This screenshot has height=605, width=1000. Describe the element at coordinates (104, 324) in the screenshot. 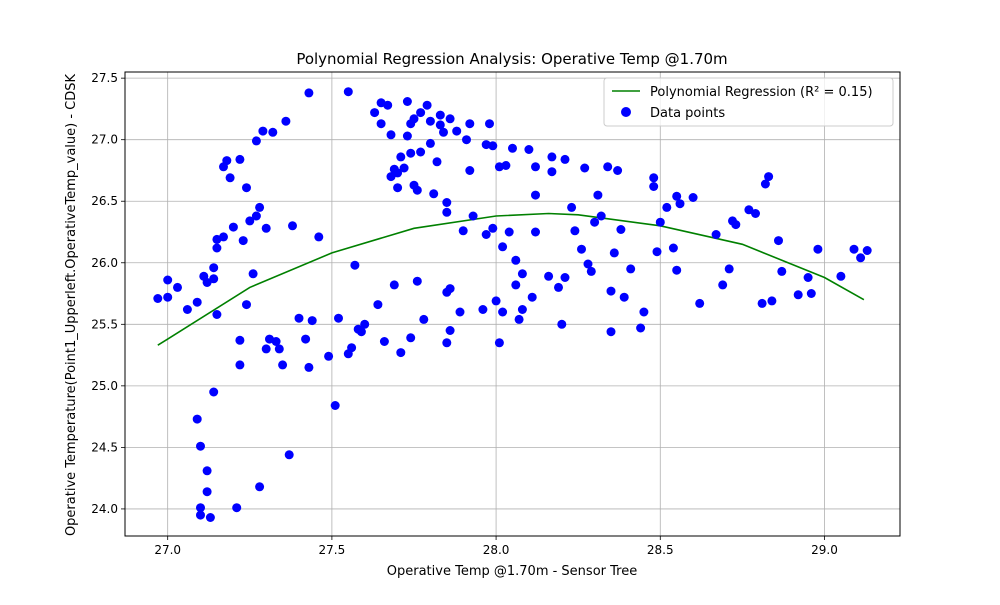

I see `y-tick-label: 25.5` at that location.